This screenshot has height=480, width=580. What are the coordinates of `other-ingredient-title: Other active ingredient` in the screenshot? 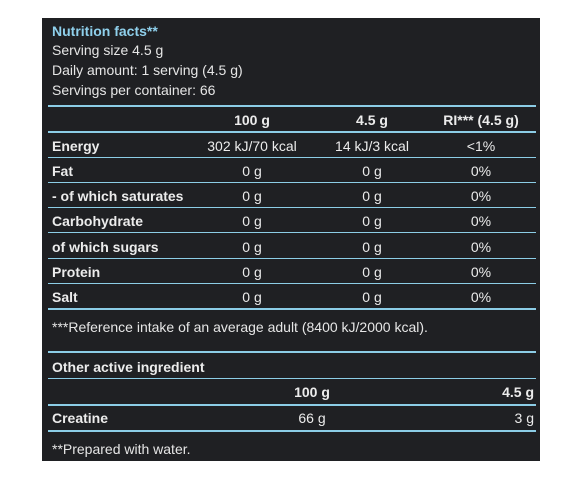 It's located at (128, 367).